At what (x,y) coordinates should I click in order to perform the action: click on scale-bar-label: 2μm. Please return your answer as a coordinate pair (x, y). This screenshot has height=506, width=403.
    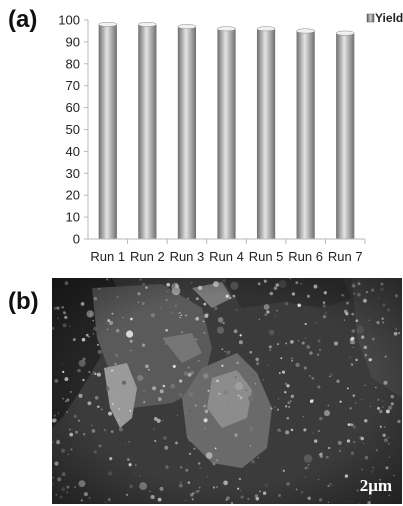
    Looking at the image, I should click on (375, 485).